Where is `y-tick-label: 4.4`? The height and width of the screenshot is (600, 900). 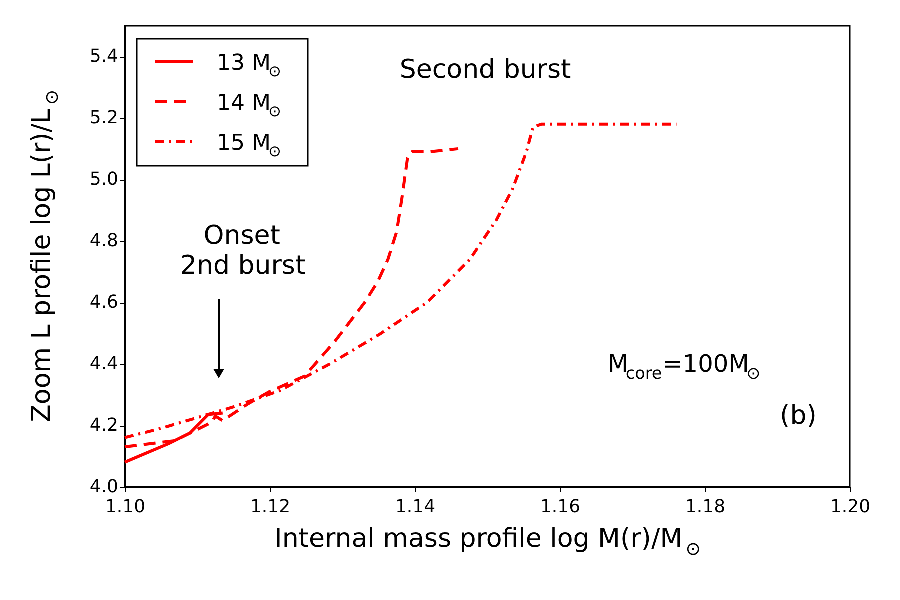 y-tick-label: 4.4 is located at coordinates (104, 364).